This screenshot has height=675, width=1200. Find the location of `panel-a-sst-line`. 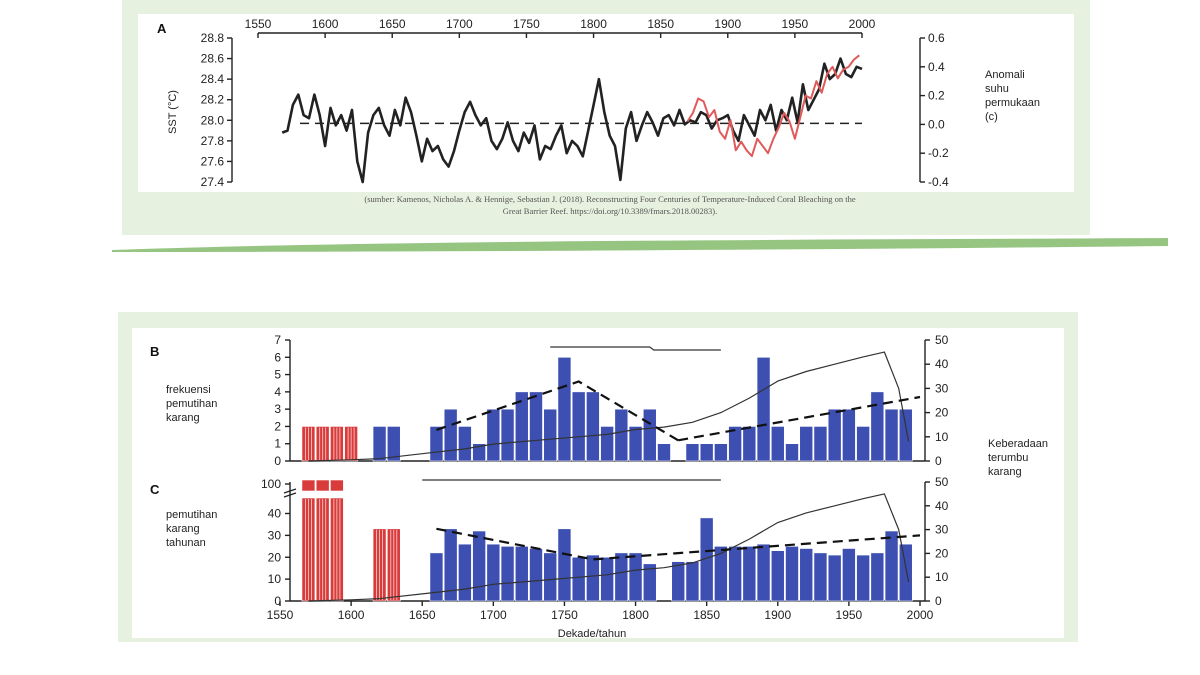

panel-a-sst-line is located at coordinates (572, 120).